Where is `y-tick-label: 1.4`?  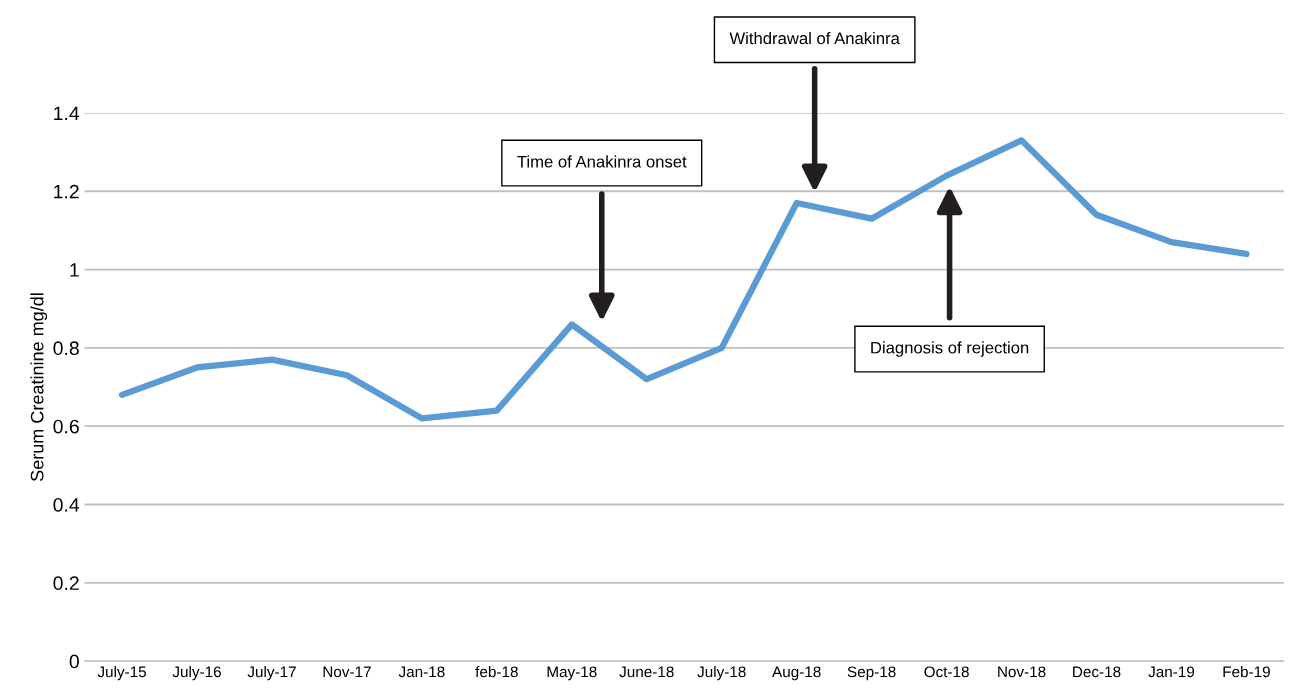 y-tick-label: 1.4 is located at coordinates (67, 113).